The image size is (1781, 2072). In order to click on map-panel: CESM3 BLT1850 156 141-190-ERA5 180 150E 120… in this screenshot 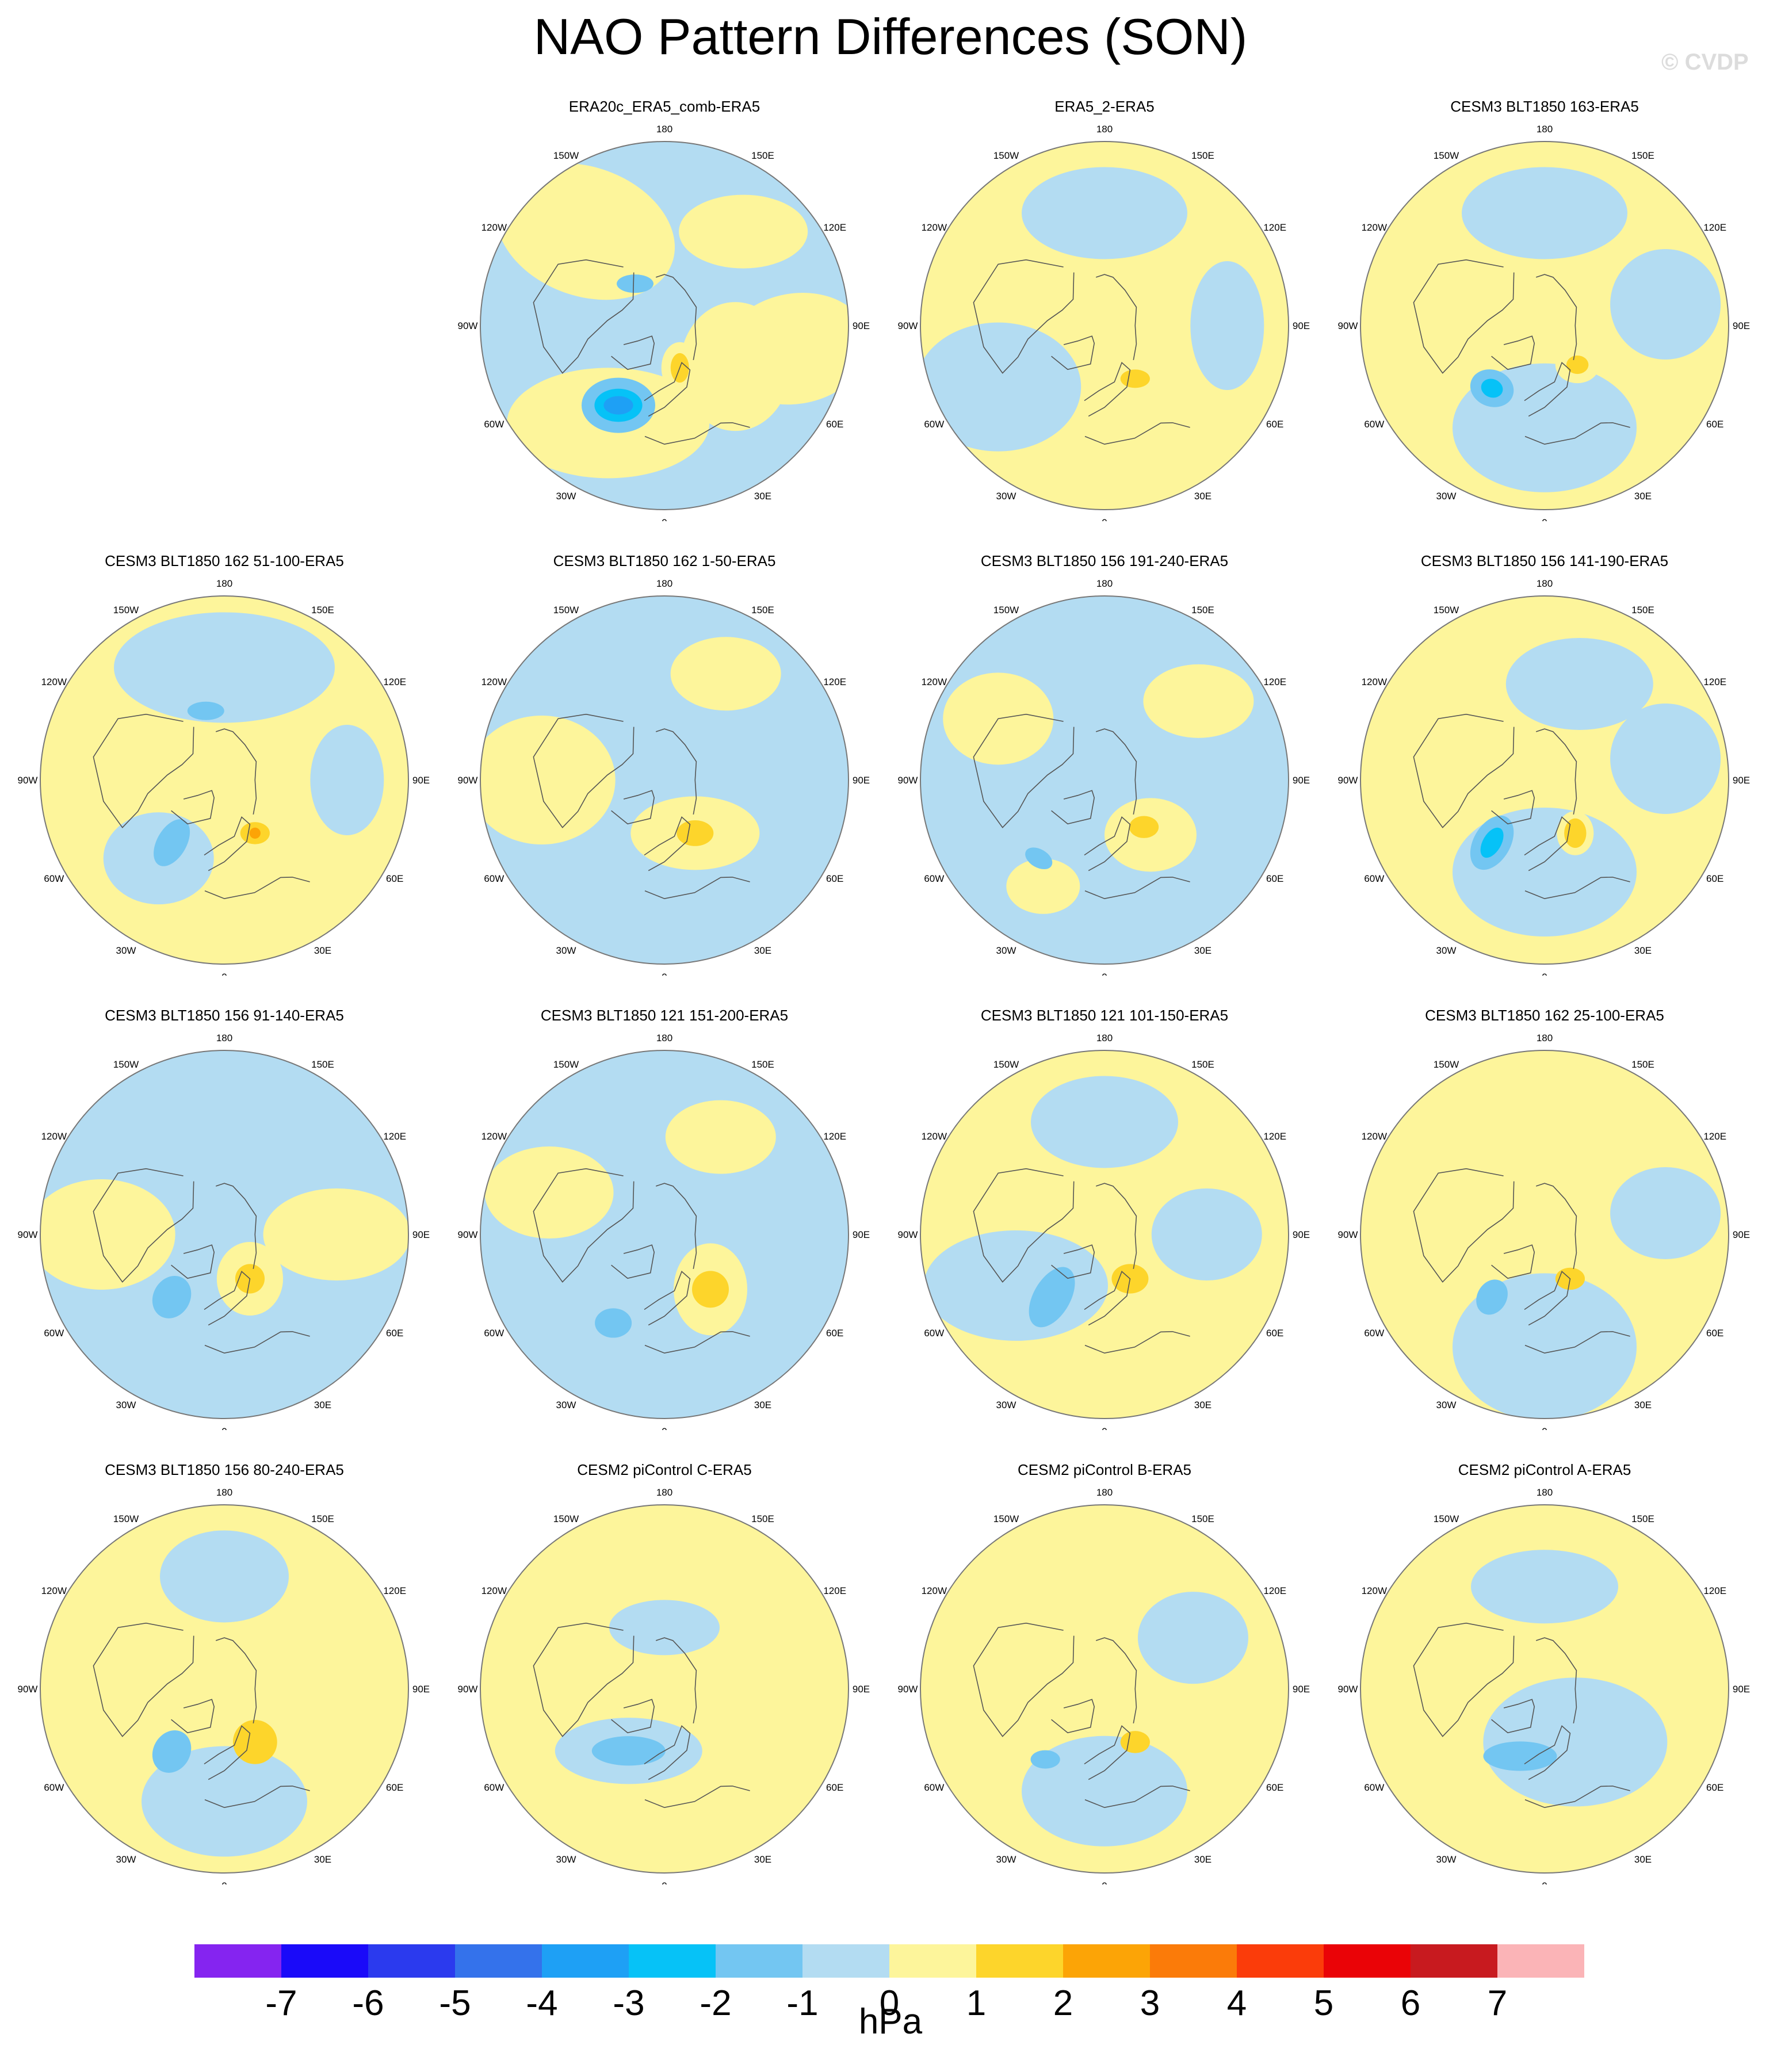, I will do `click(1544, 779)`.